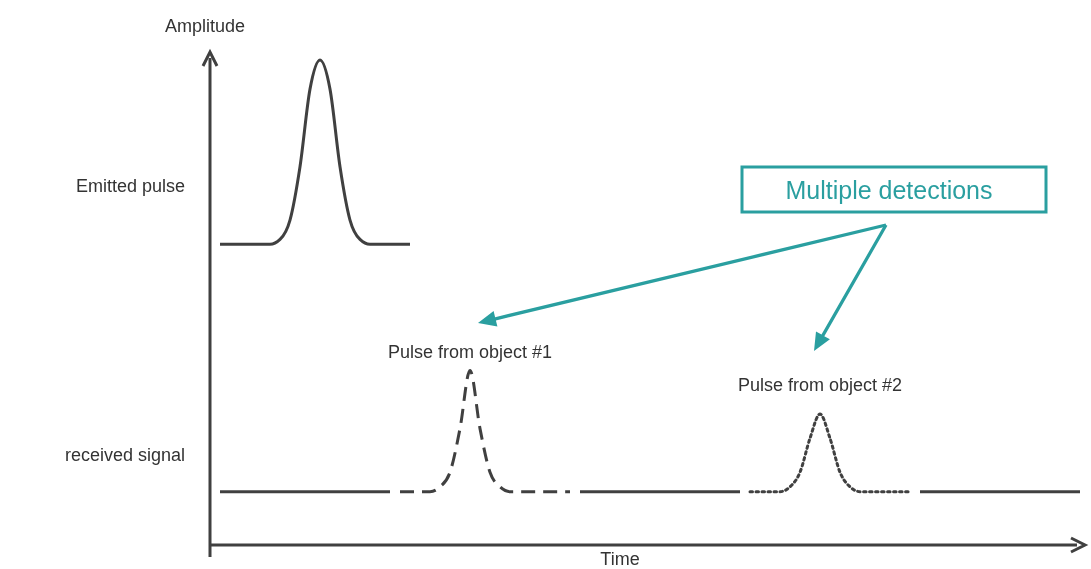 This screenshot has width=1091, height=569. Describe the element at coordinates (820, 385) in the screenshot. I see `annotation: Pulse from object #2` at that location.